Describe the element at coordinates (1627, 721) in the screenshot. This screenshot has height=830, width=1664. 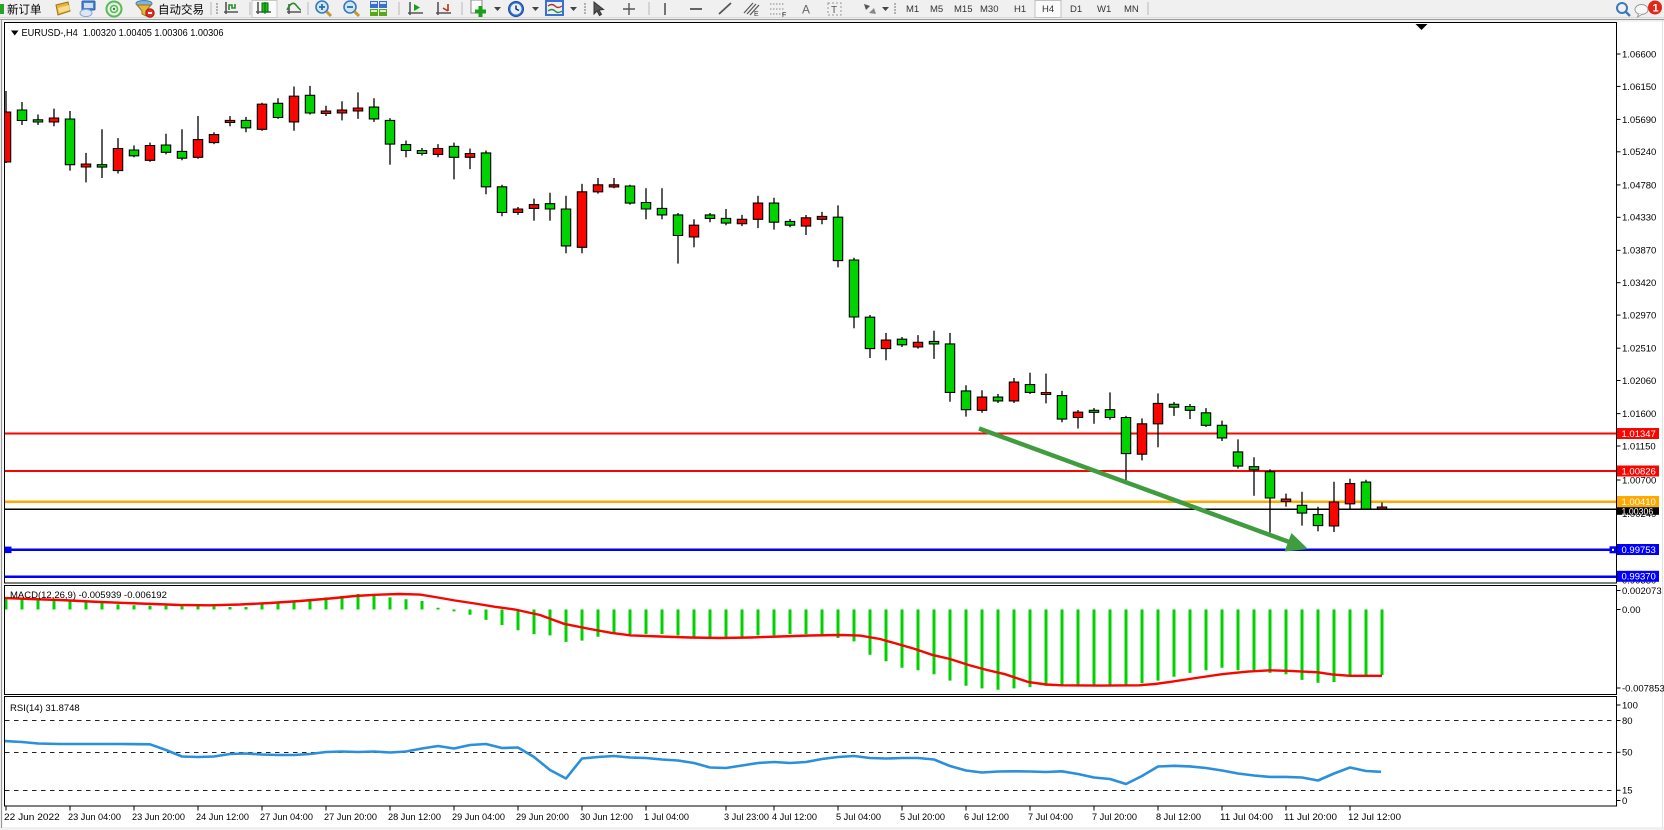
I see `svg-text: 80` at that location.